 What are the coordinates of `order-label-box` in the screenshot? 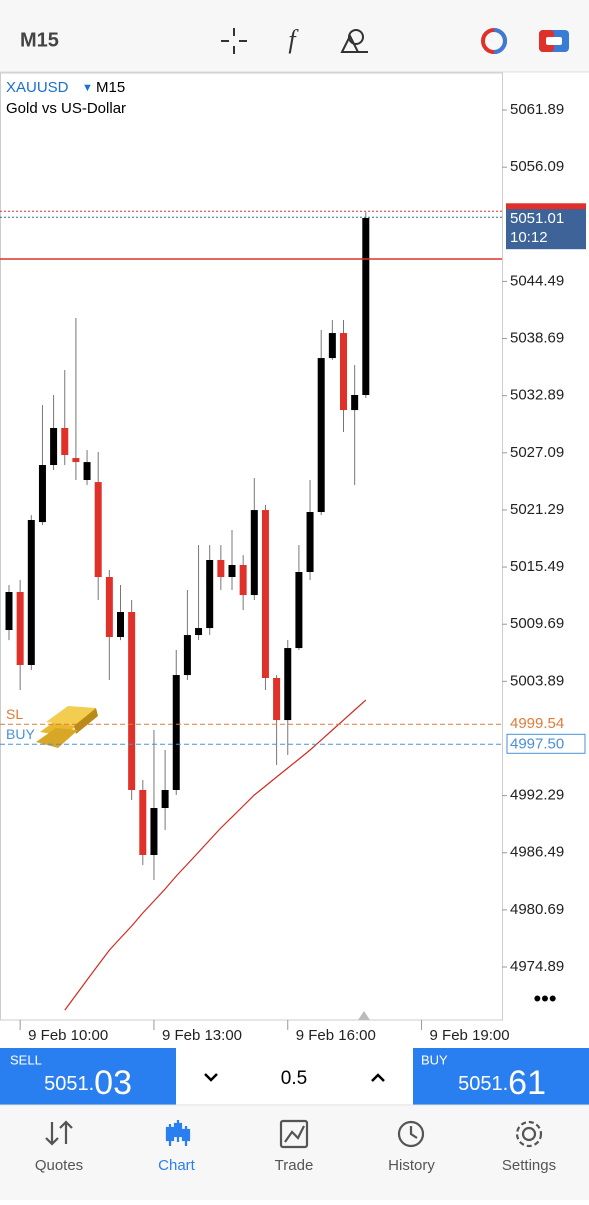 It's located at (546, 743).